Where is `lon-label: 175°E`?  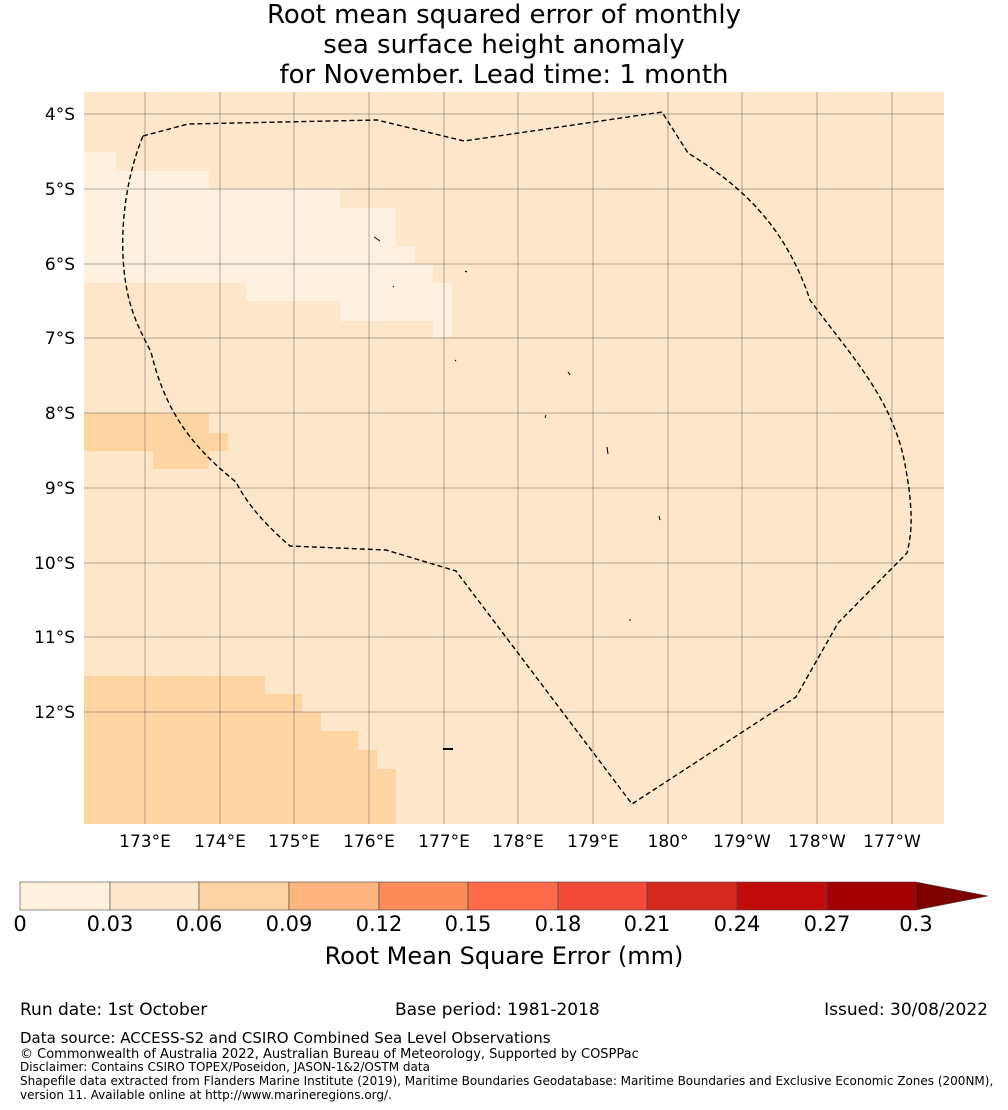 lon-label: 175°E is located at coordinates (294, 842).